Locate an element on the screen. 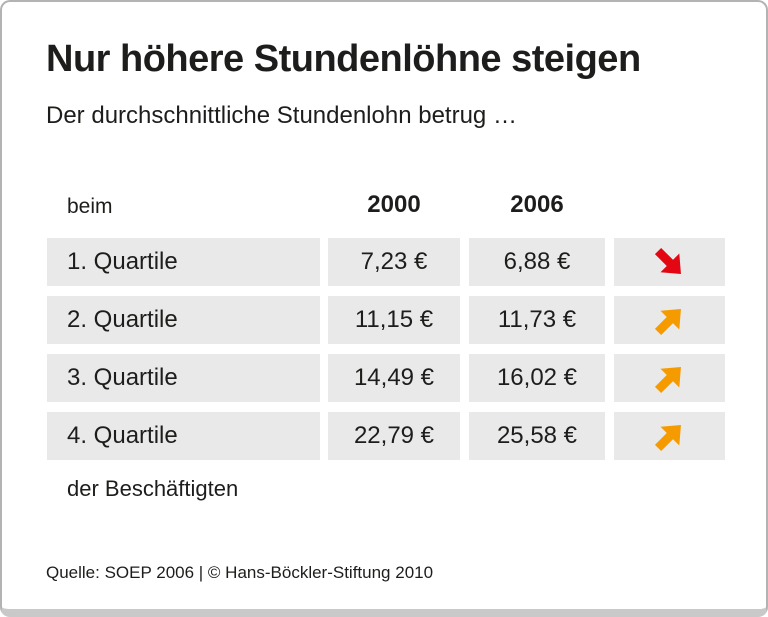  row-label: 3. Quartile is located at coordinates (183, 378).